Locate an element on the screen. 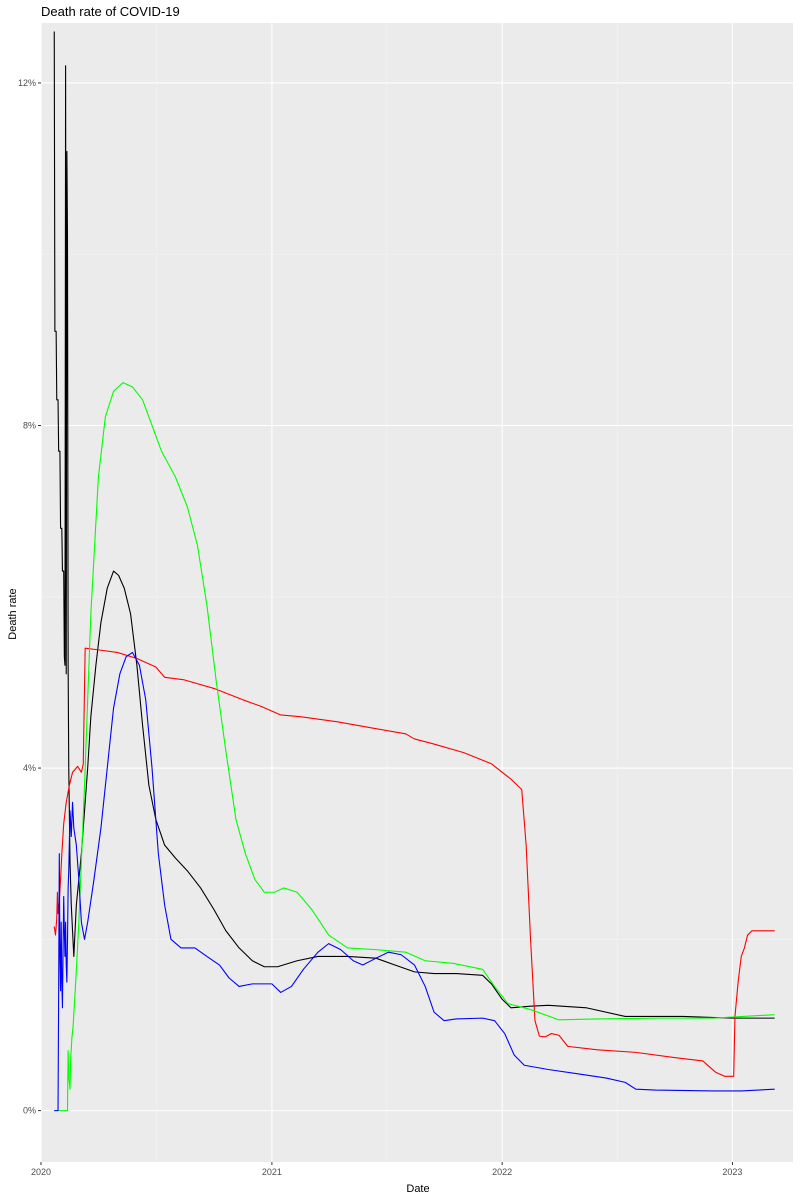 The height and width of the screenshot is (1200, 800). x-axis-title: Date is located at coordinates (417, 1189).